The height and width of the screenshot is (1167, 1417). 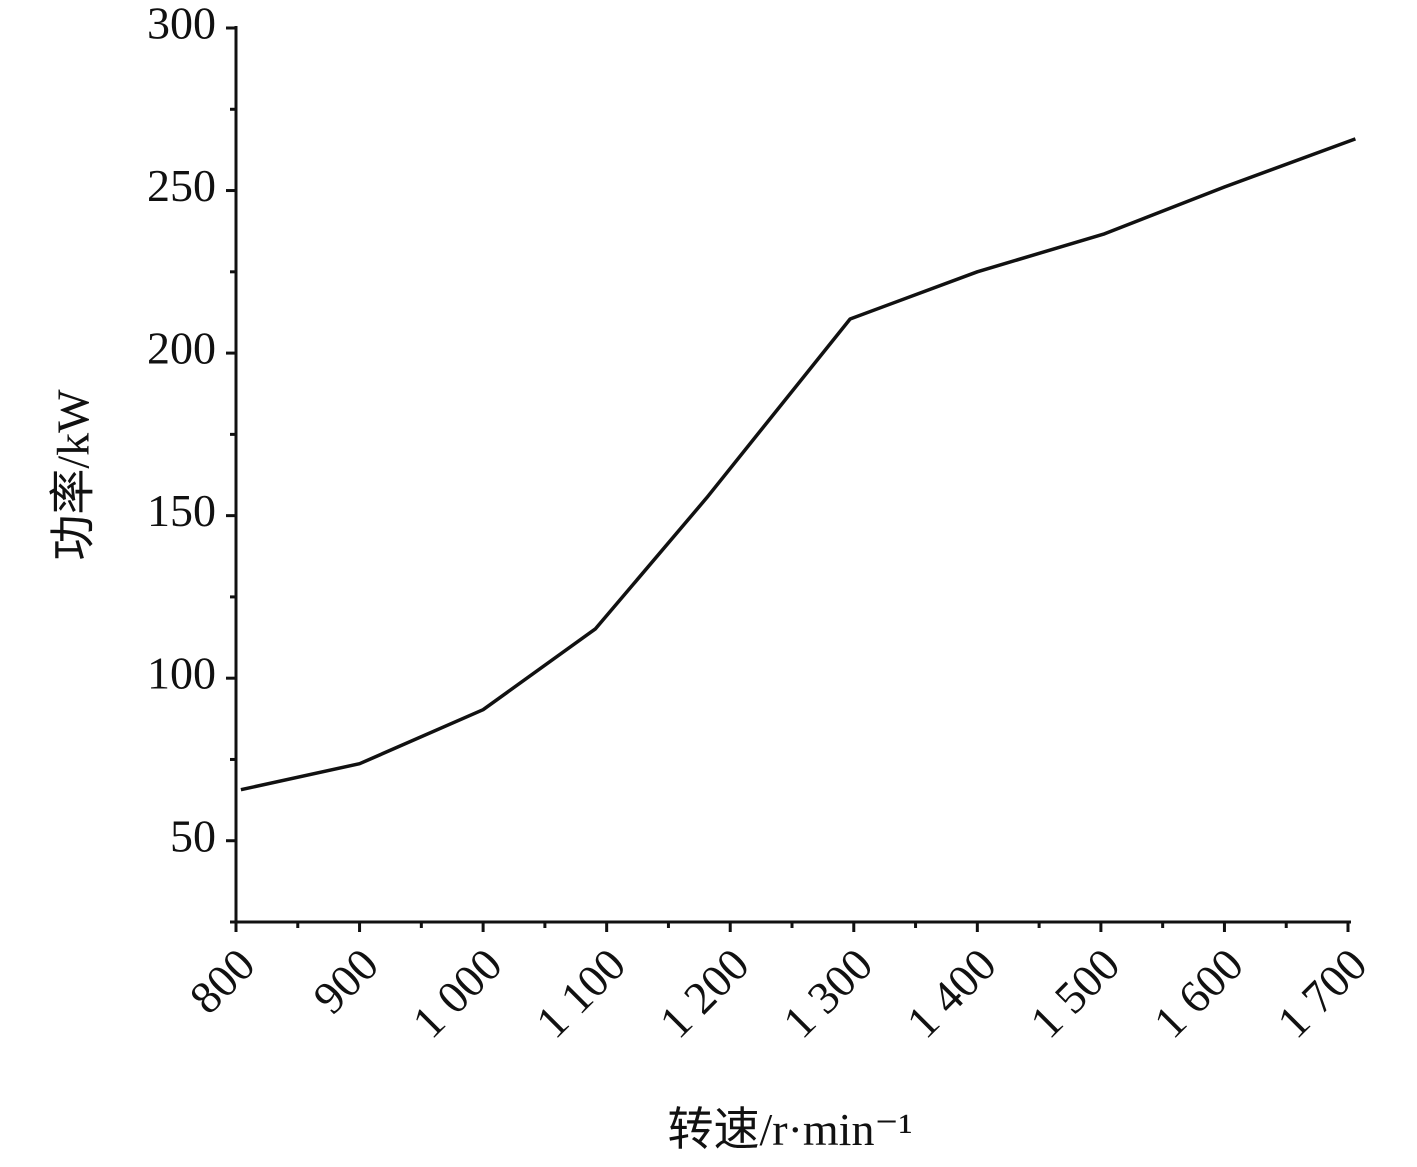 What do you see at coordinates (345, 980) in the screenshot?
I see `x-tick-label: 900` at bounding box center [345, 980].